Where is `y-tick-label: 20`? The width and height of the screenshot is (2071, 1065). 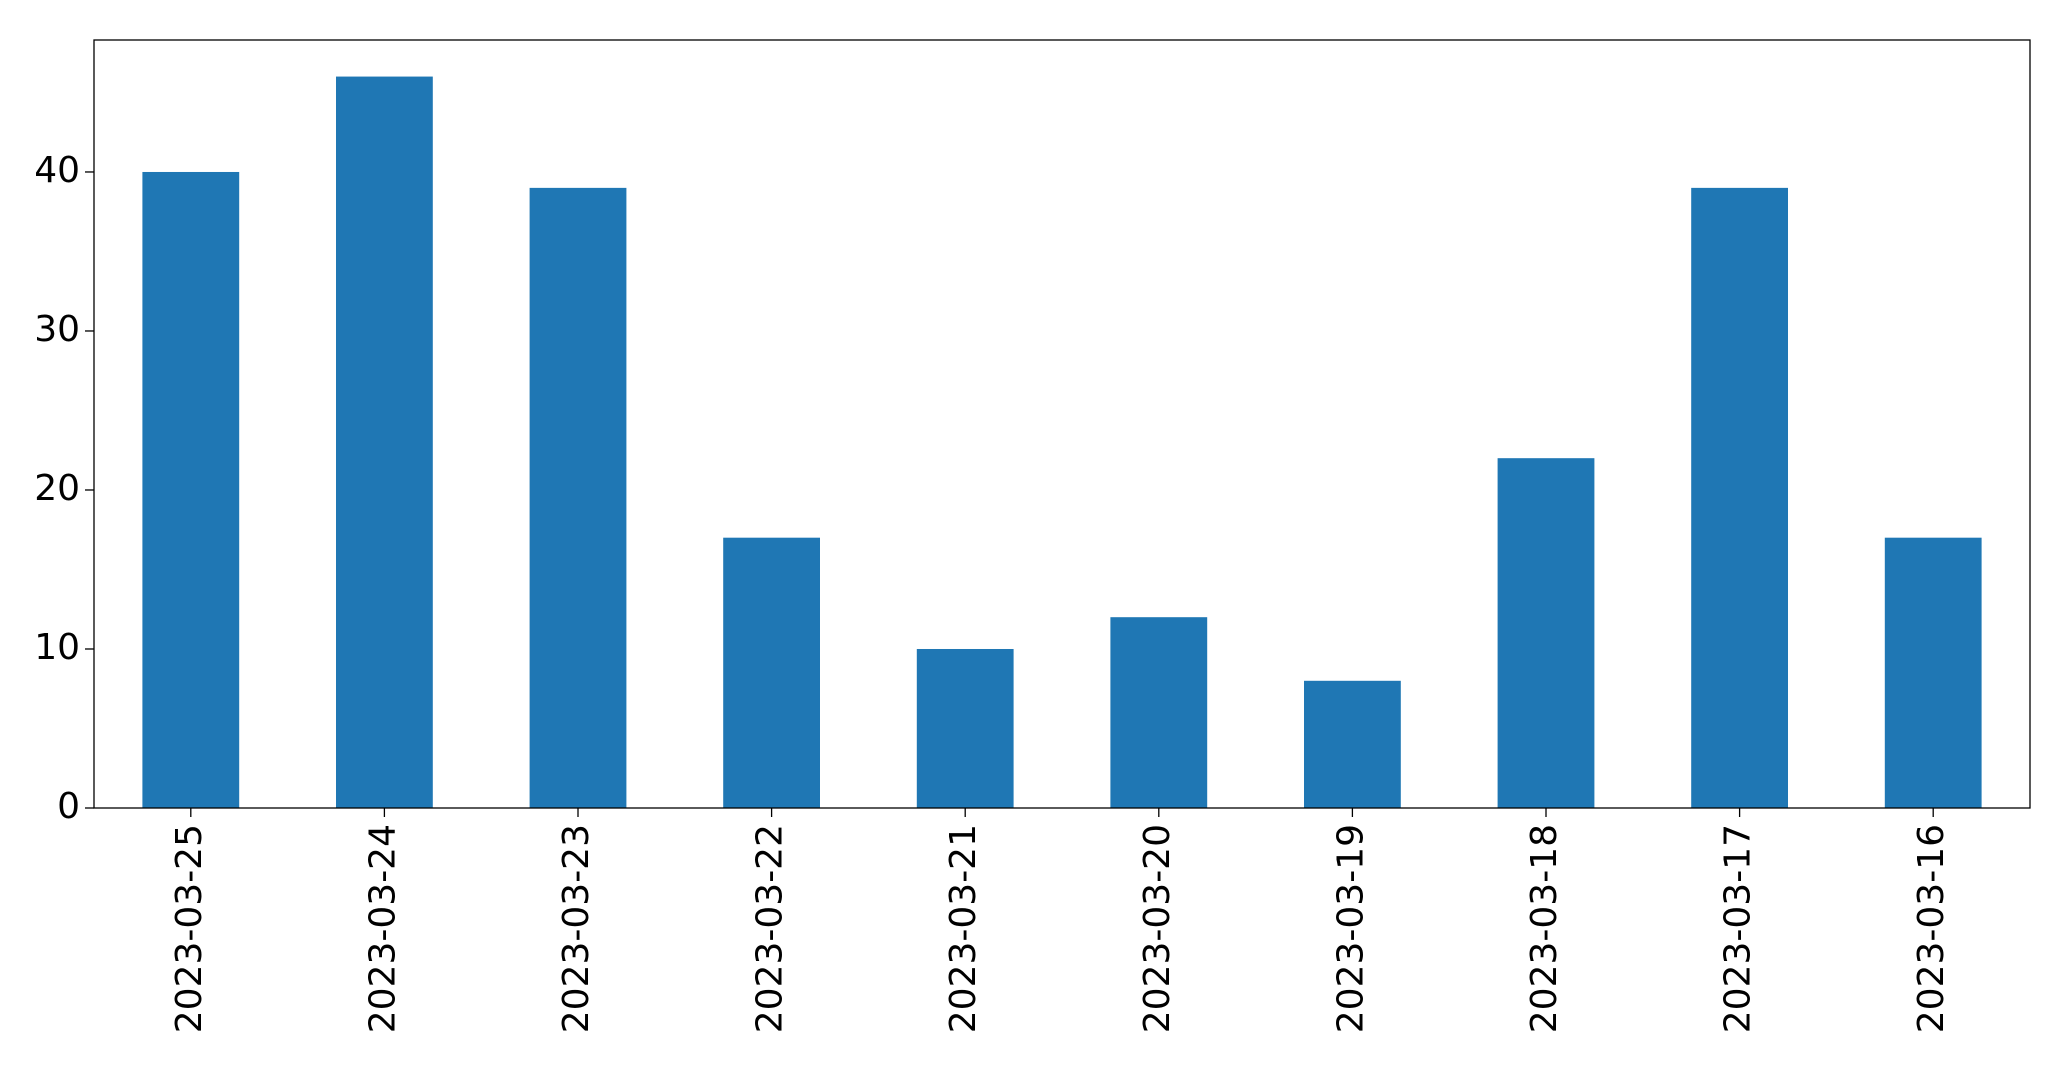
y-tick-label: 20 is located at coordinates (57, 488).